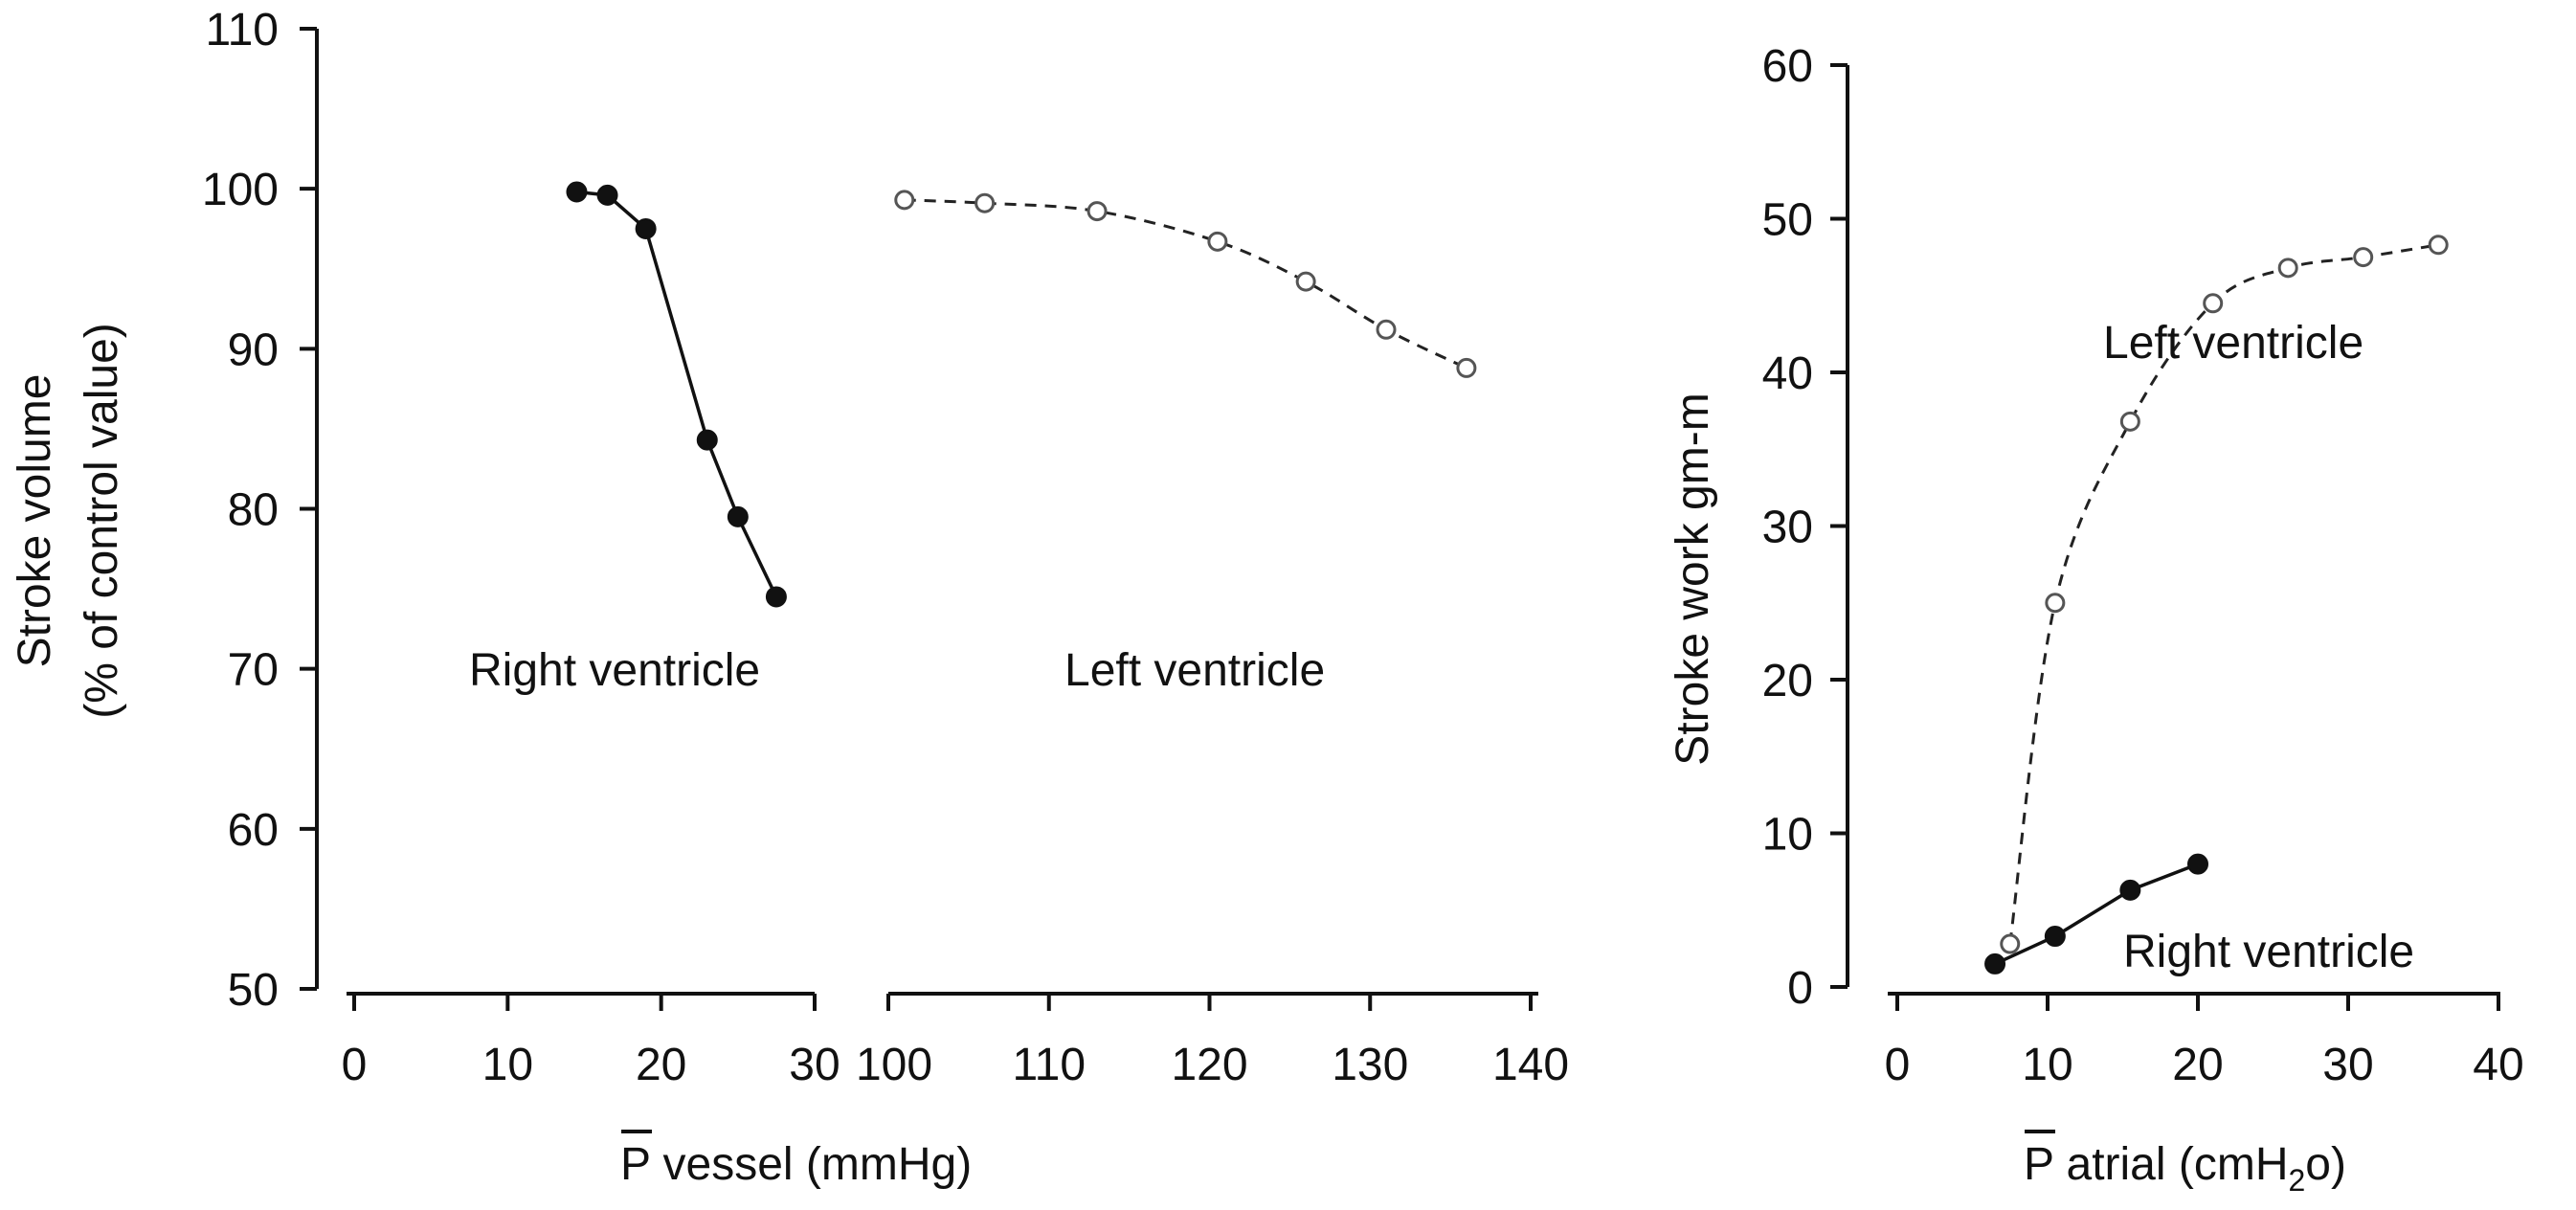  What do you see at coordinates (241, 190) in the screenshot?
I see `y-tick-label-100: 100` at bounding box center [241, 190].